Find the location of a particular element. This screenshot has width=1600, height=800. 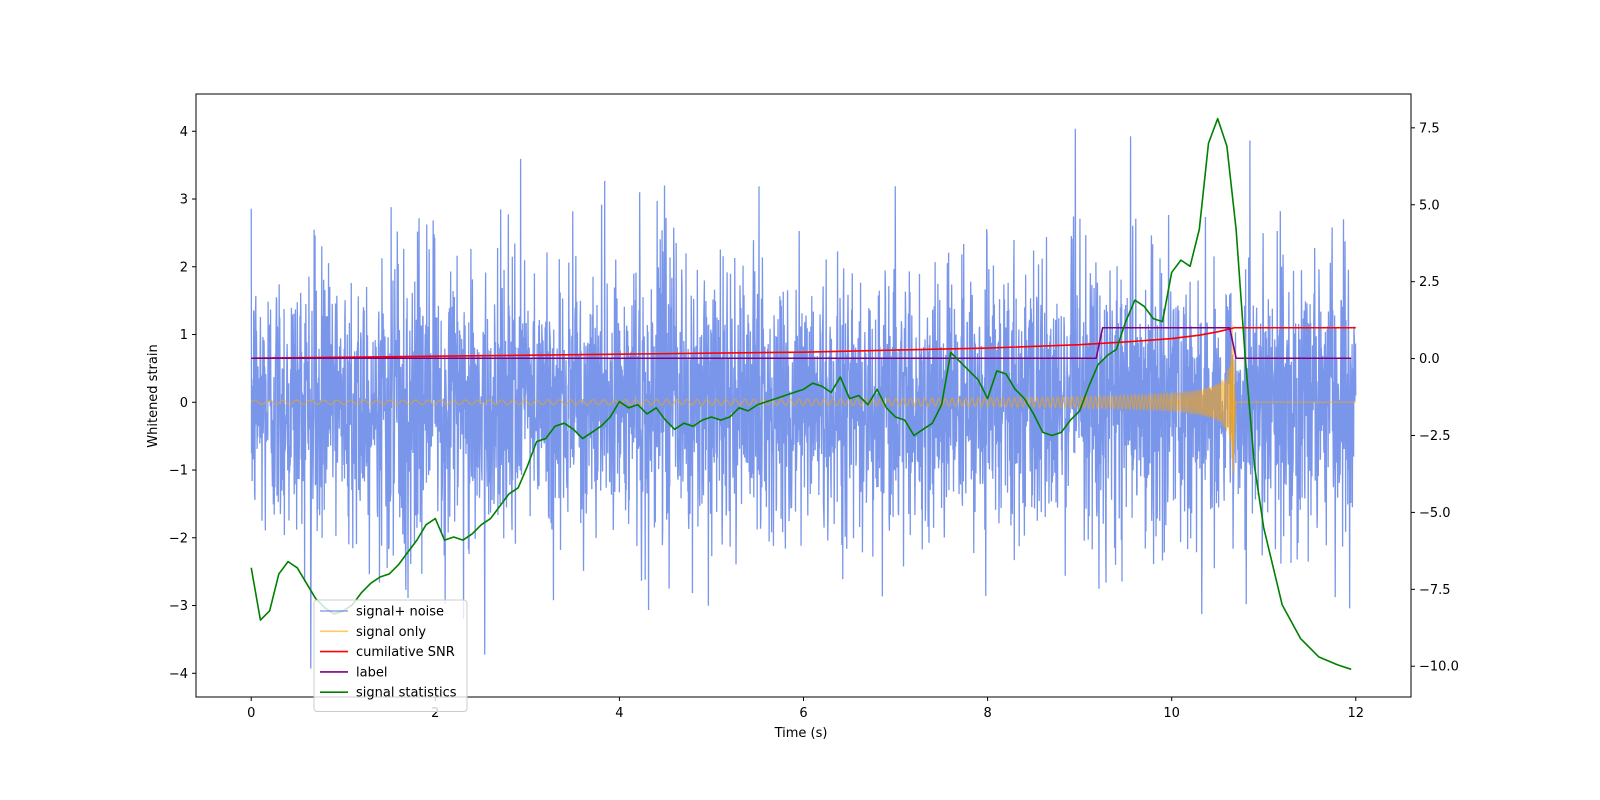

y-tick-label: −3 is located at coordinates (178, 606).